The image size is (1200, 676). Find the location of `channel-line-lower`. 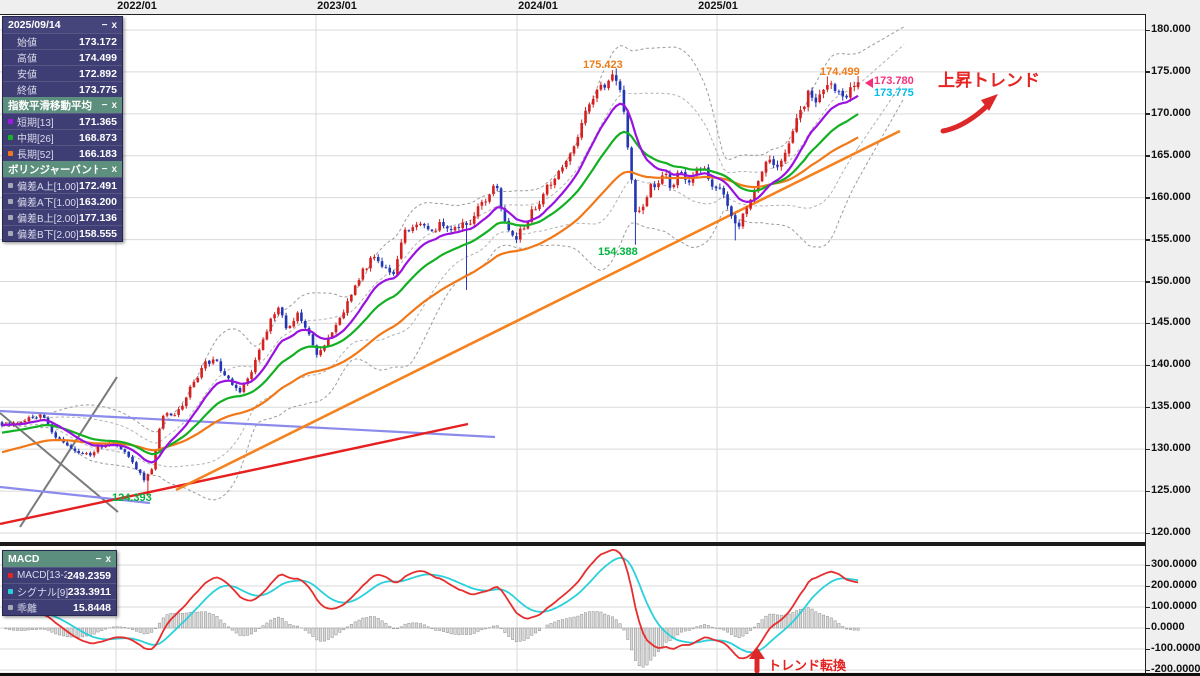

channel-line-lower is located at coordinates (75, 495).